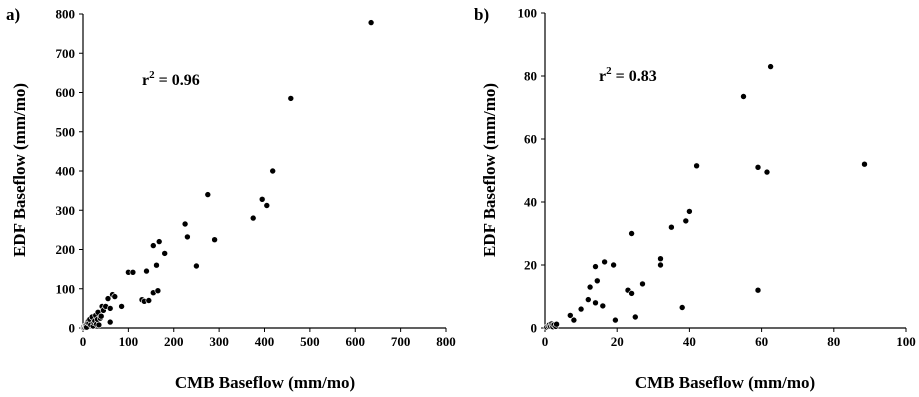  Describe the element at coordinates (617, 341) in the screenshot. I see `panel-b-x-tick-label: 20` at that location.